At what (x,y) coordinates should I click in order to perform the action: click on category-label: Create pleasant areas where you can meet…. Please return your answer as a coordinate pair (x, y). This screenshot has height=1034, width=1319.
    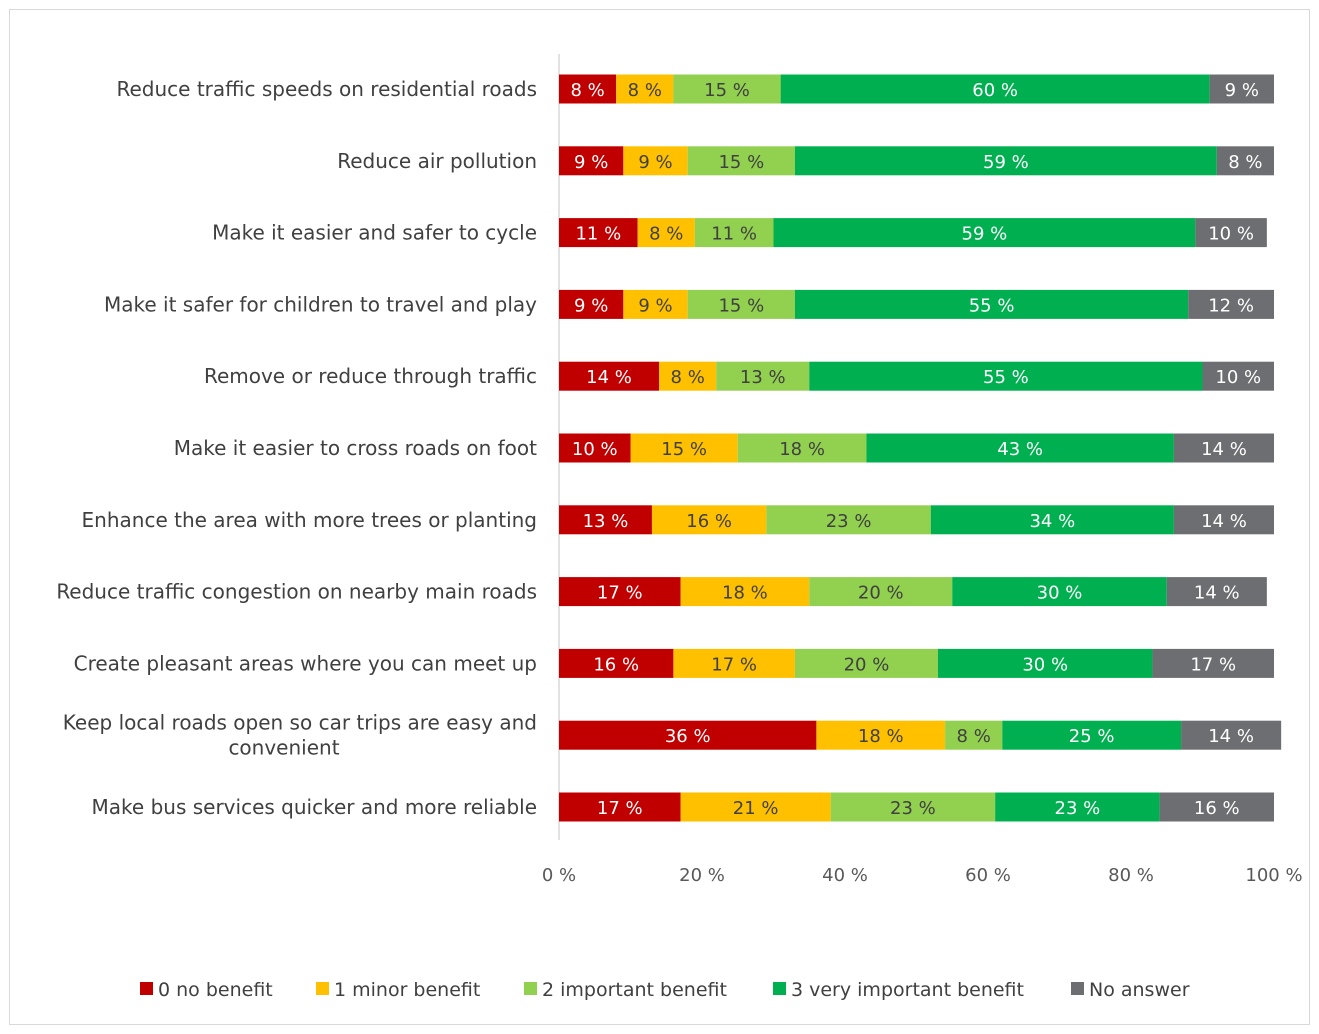
    Looking at the image, I should click on (305, 663).